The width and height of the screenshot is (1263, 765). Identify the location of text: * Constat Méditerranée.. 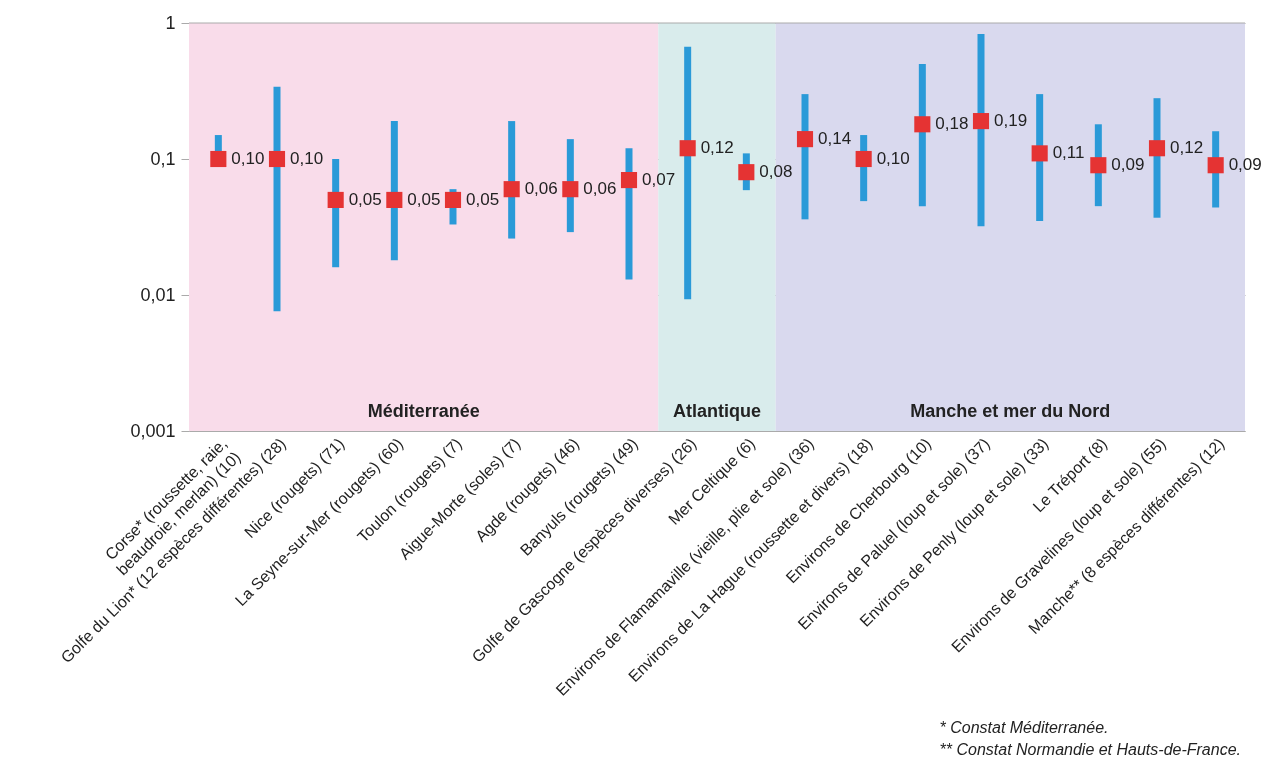
(1024, 728).